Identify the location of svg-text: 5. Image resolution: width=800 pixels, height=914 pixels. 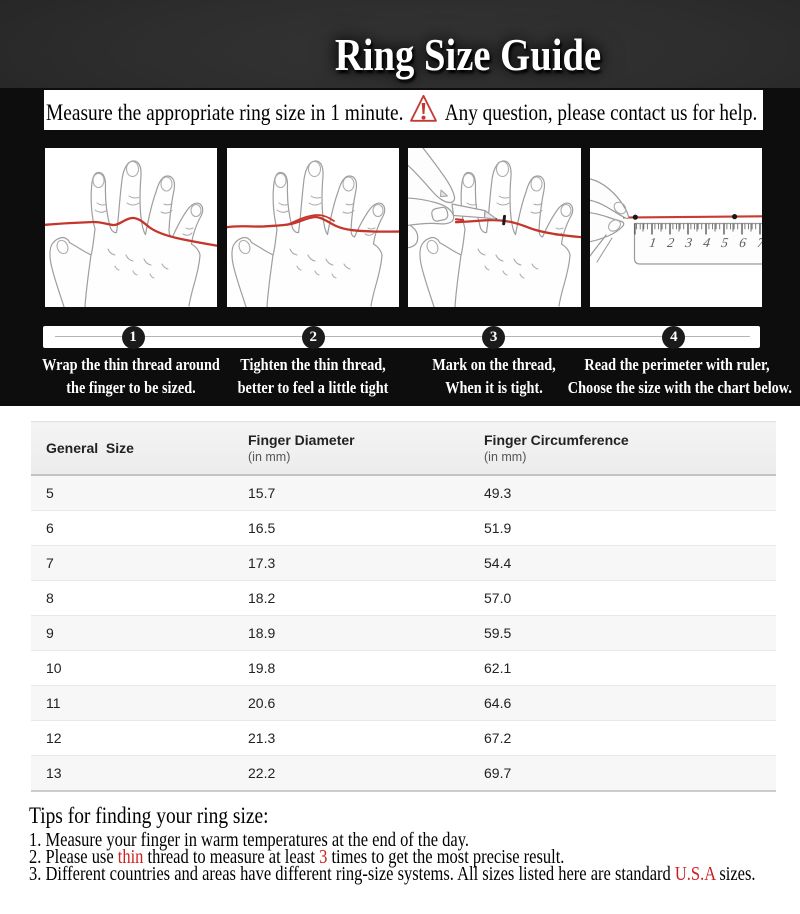
(724, 242).